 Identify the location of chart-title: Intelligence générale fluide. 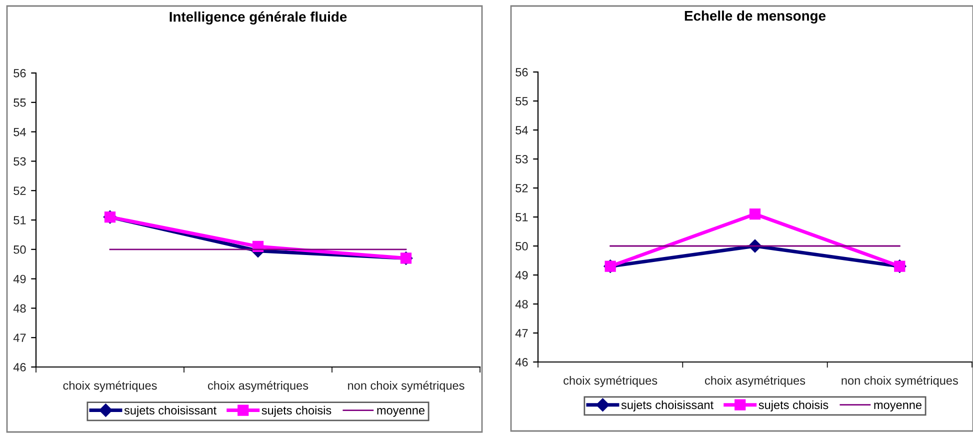
(258, 18).